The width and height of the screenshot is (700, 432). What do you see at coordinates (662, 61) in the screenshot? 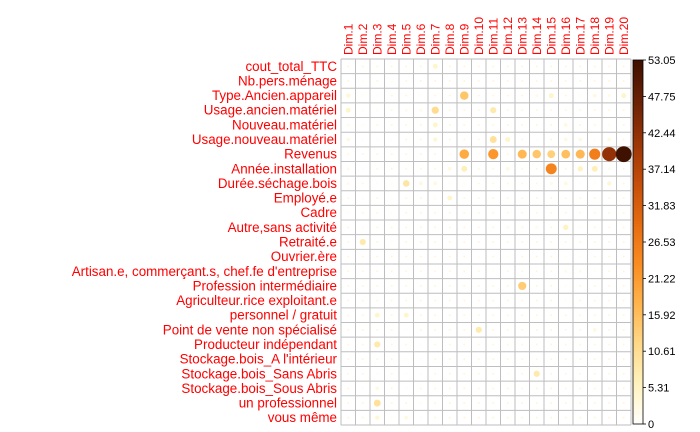
I see `colorbar-tick-label: 53.05` at bounding box center [662, 61].